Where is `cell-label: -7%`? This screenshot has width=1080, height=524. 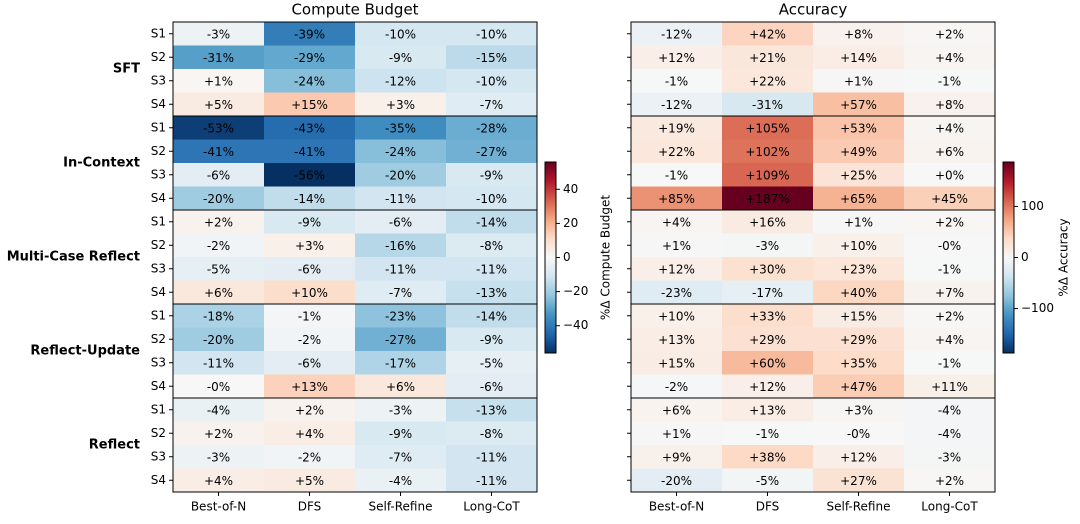 cell-label: -7% is located at coordinates (400, 293).